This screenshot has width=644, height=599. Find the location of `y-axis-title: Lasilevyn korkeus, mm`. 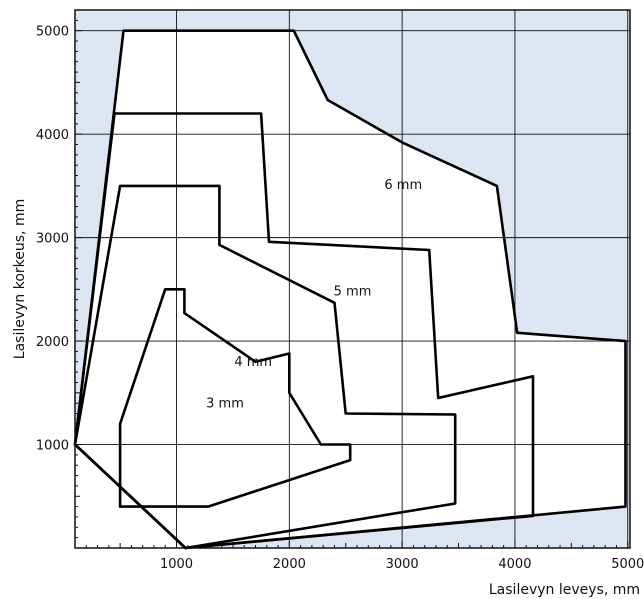

y-axis-title: Lasilevyn korkeus, mm is located at coordinates (20, 279).